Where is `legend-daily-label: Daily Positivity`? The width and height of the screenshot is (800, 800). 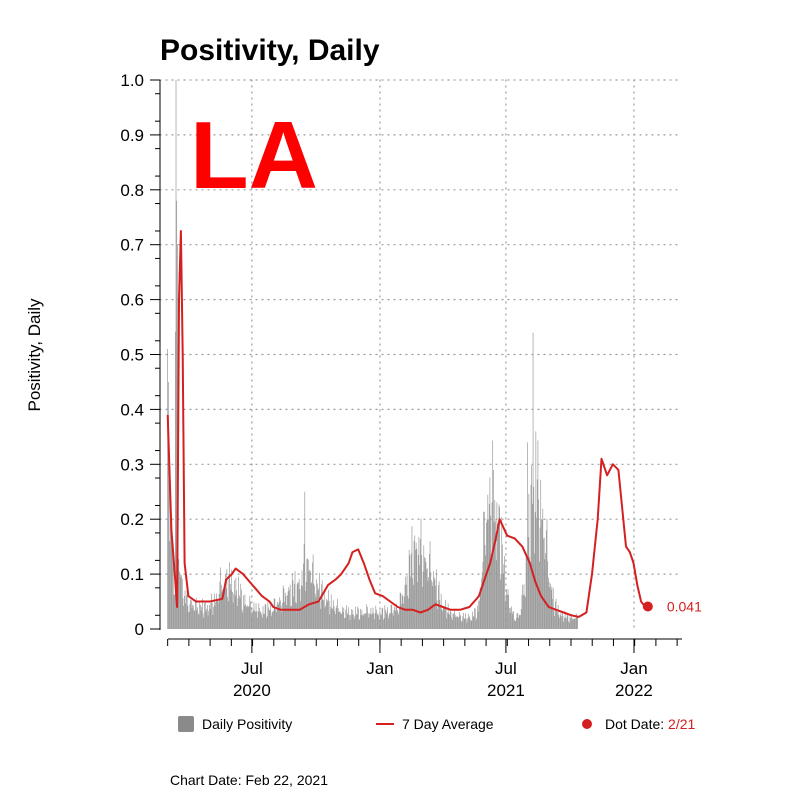 legend-daily-label: Daily Positivity is located at coordinates (247, 724).